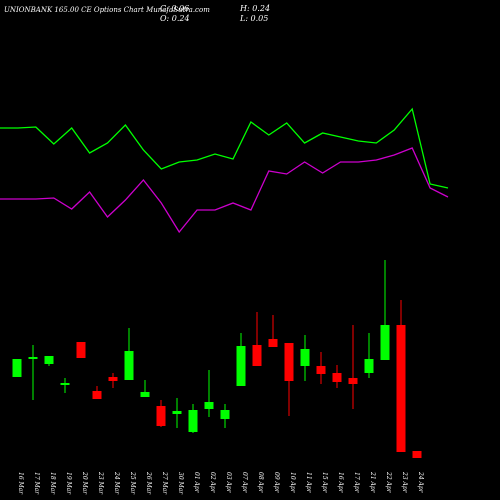 This screenshot has width=500, height=500. I want to click on x-tick-label: 03 Apr, so click(228, 483).